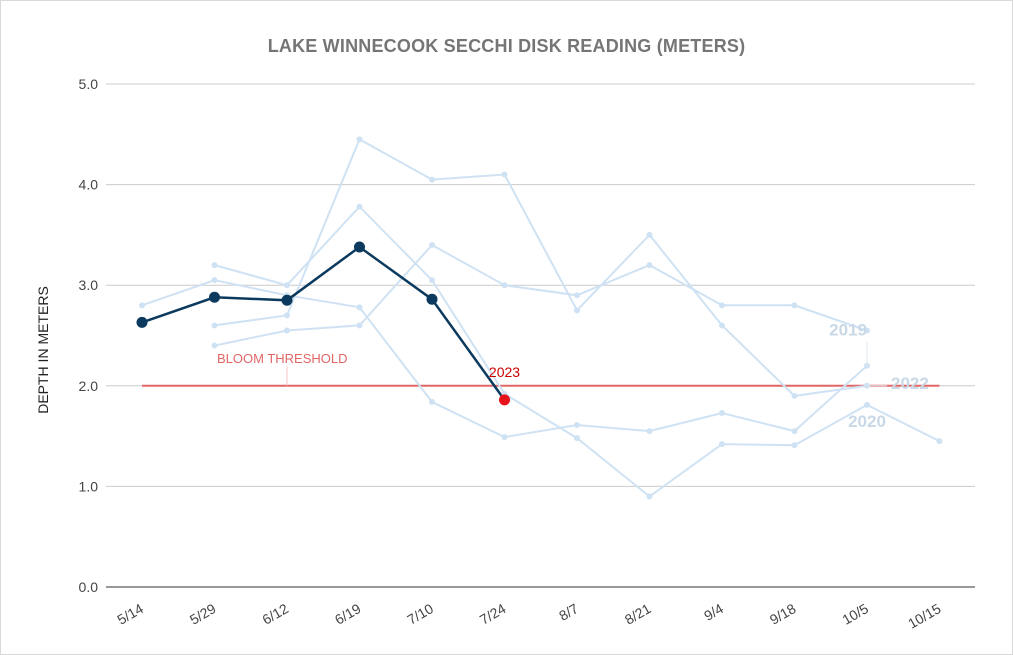 The image size is (1013, 655). What do you see at coordinates (89, 285) in the screenshot?
I see `y-tick-label: 3.0` at bounding box center [89, 285].